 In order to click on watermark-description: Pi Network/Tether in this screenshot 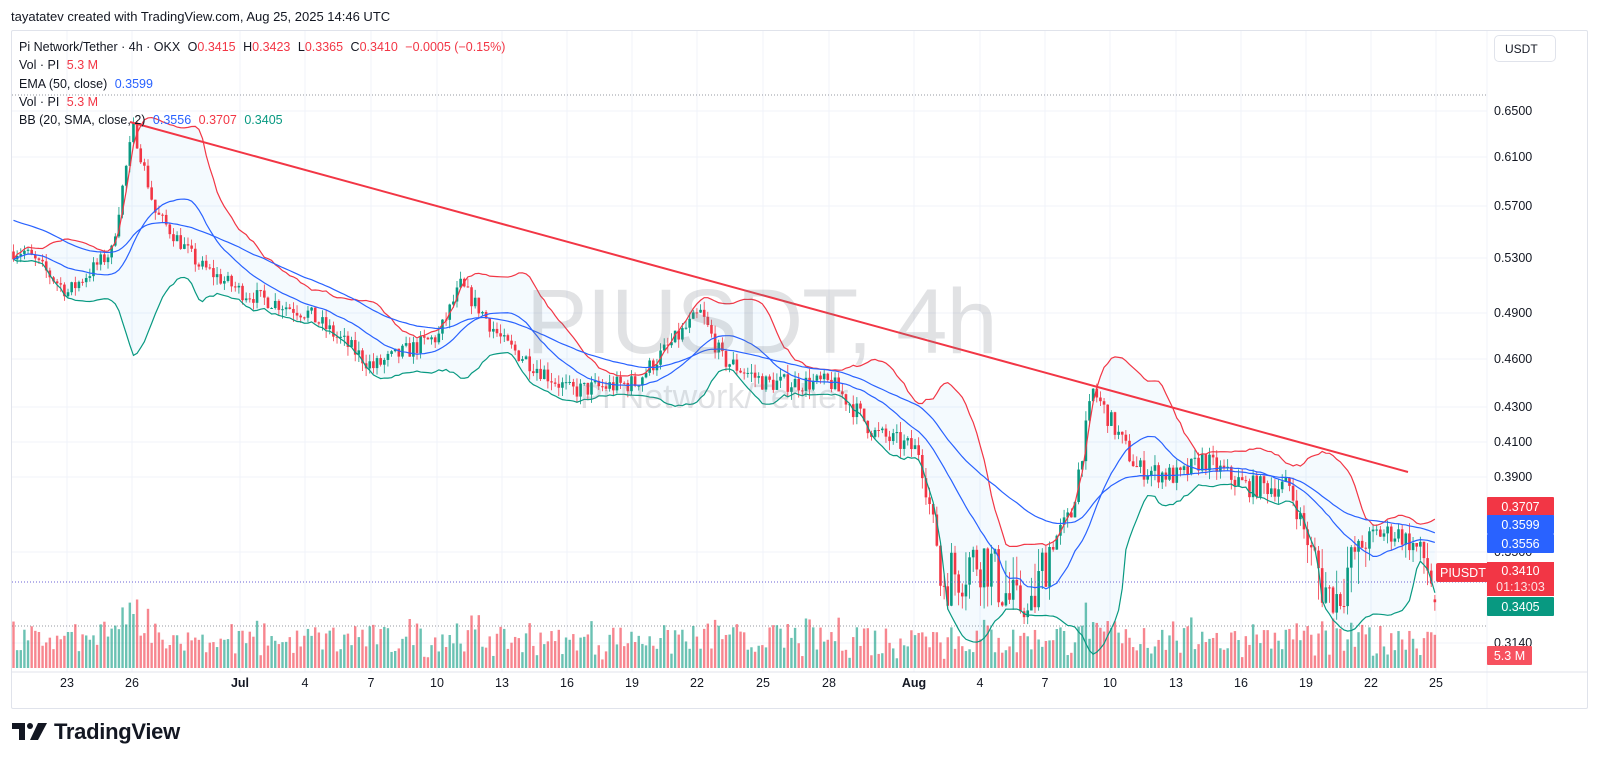, I will do `click(714, 397)`.